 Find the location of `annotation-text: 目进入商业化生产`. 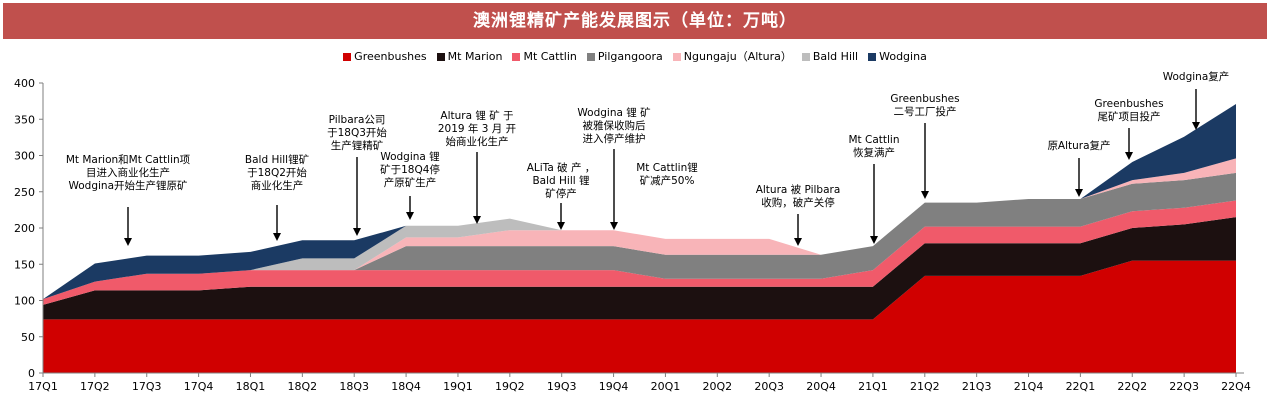

annotation-text: 目进入商业化生产 is located at coordinates (128, 172).